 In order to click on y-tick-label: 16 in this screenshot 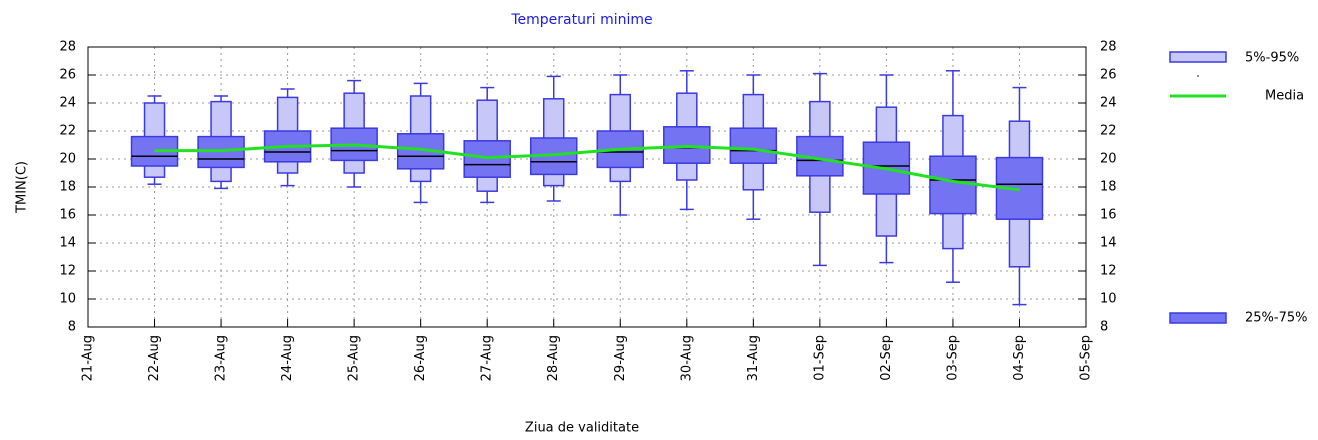, I will do `click(67, 215)`.